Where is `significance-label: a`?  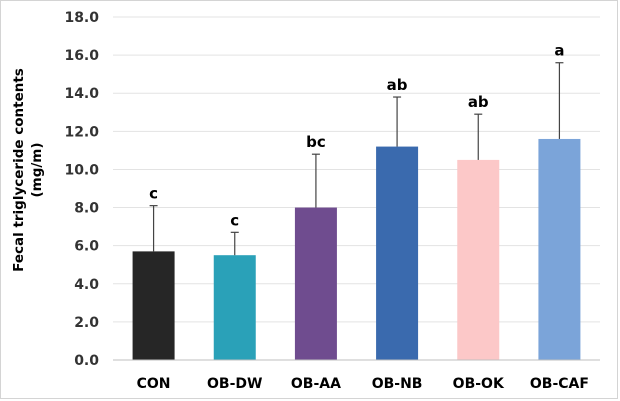
significance-label: a is located at coordinates (559, 51).